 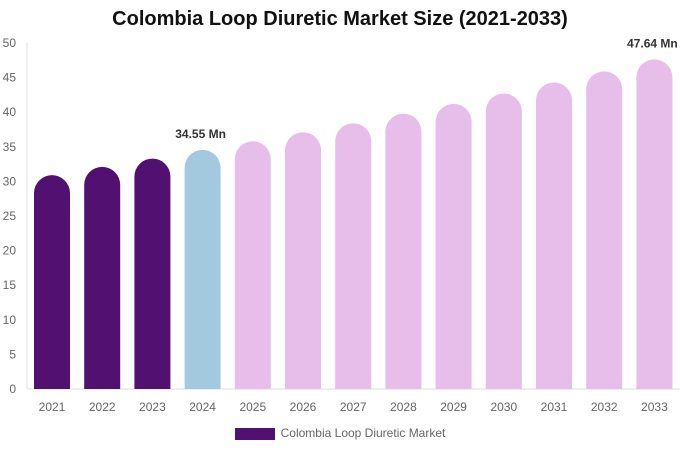 What do you see at coordinates (303, 260) in the screenshot?
I see `bar-2026` at bounding box center [303, 260].